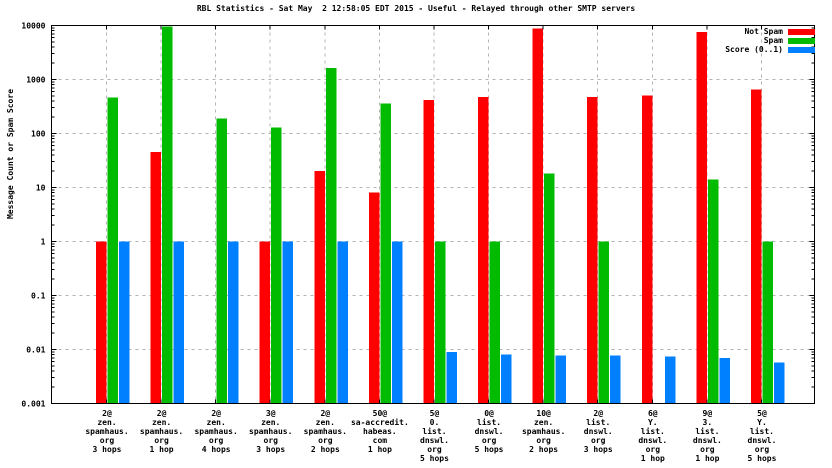 The width and height of the screenshot is (832, 468). I want to click on y-tick-label: 1000, so click(35, 80).